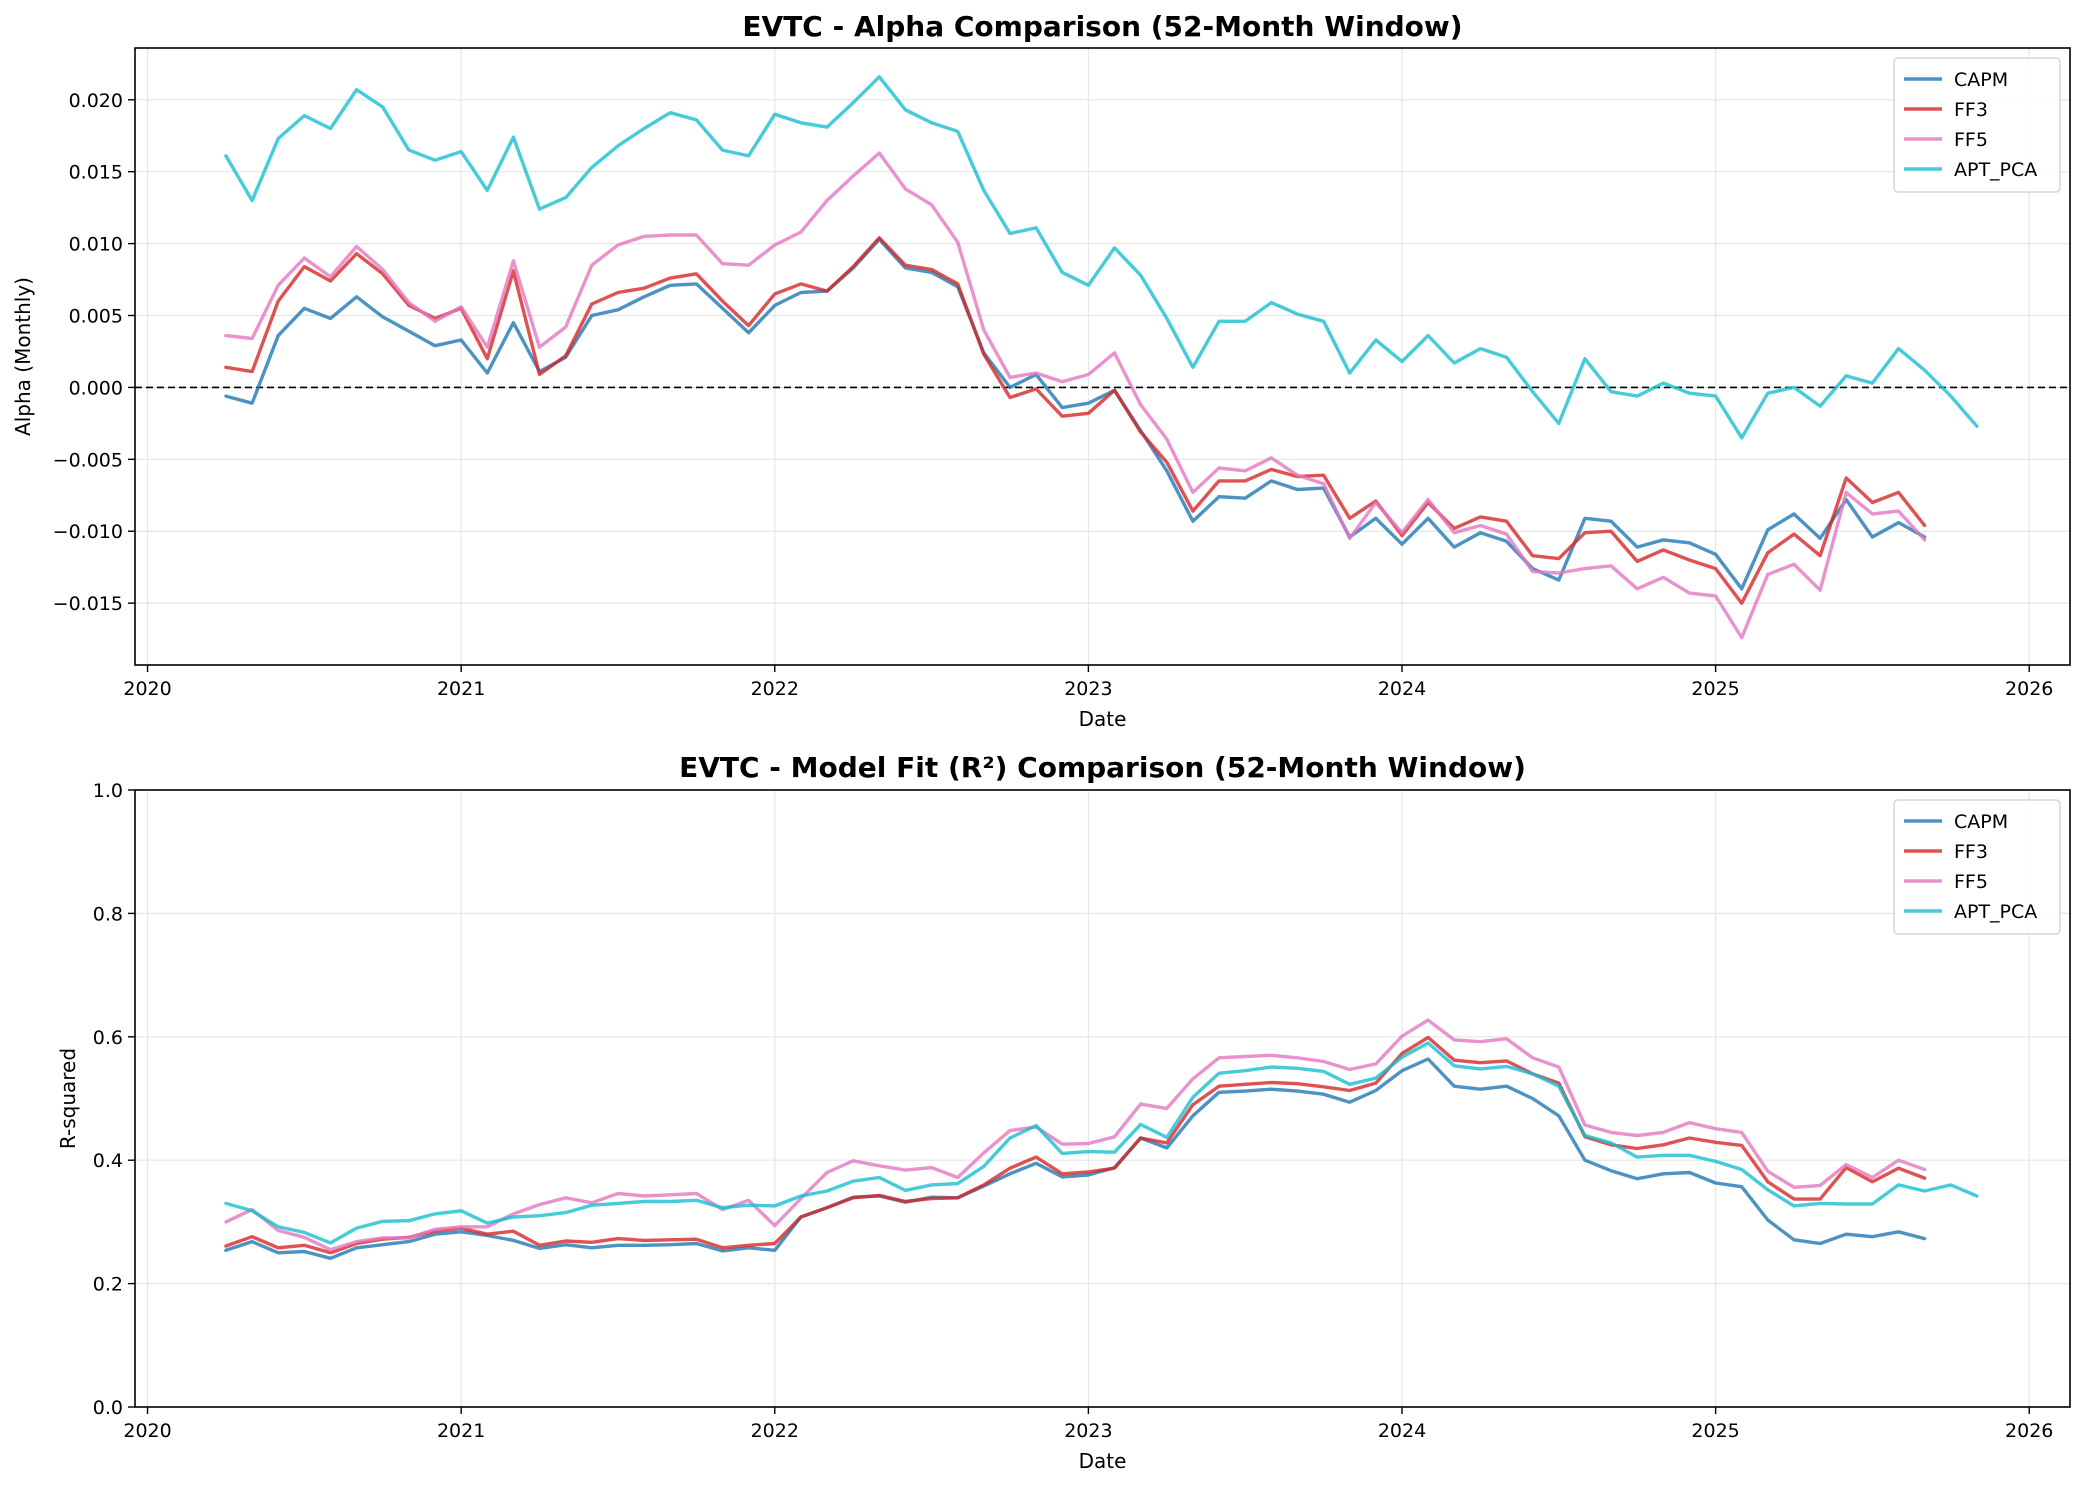 Image resolution: width=2083 pixels, height=1486 pixels. Describe the element at coordinates (108, 1408) in the screenshot. I see `rsquared-y-tick-label: 0.0` at that location.